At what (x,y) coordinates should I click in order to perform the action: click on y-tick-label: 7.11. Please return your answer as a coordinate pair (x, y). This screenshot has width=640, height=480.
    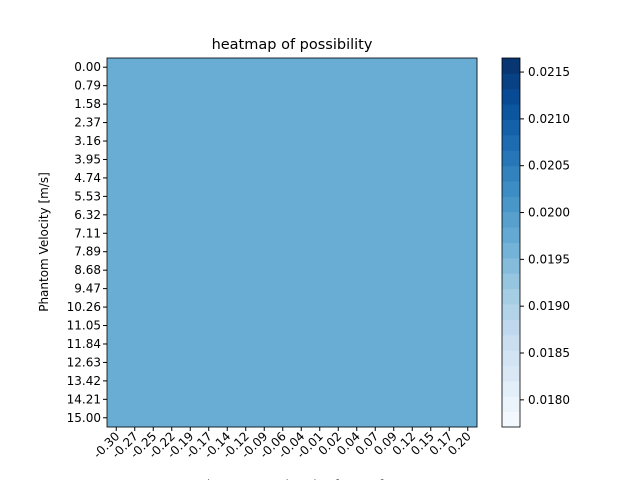
    Looking at the image, I should click on (87, 233).